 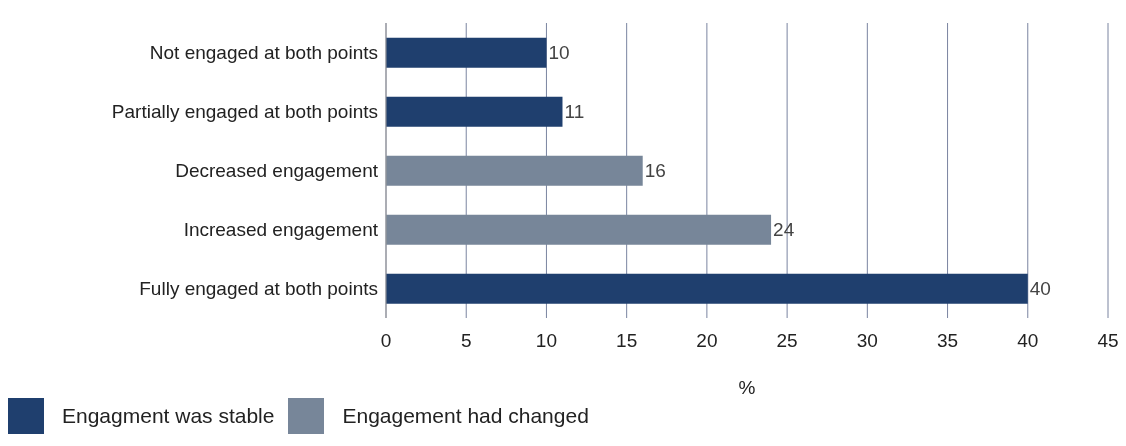 I want to click on data-label: 24, so click(x=784, y=230).